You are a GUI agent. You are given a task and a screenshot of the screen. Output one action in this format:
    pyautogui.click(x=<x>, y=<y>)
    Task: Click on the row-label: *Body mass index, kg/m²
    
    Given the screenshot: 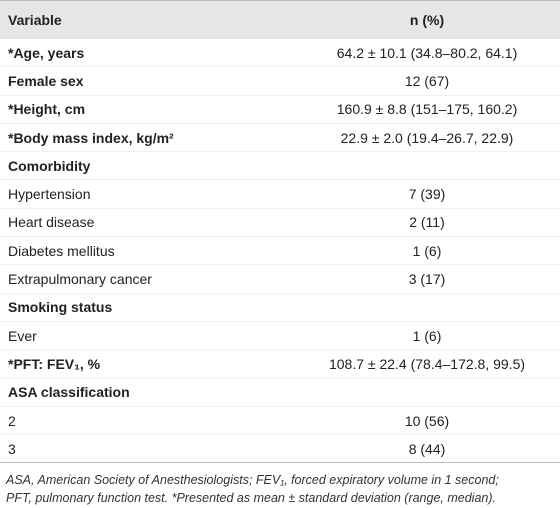 What is the action you would take?
    pyautogui.click(x=147, y=138)
    